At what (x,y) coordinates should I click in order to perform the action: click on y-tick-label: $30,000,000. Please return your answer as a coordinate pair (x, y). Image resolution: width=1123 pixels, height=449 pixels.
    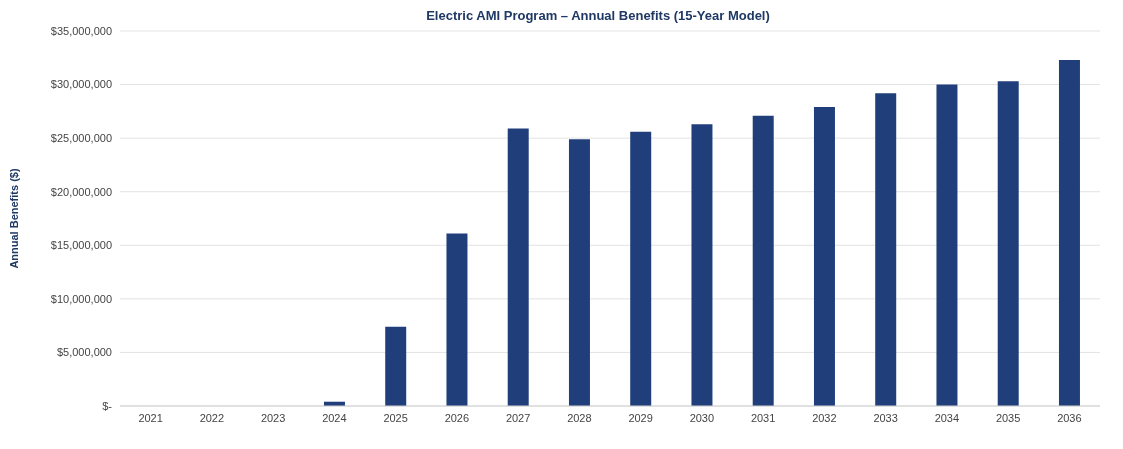
    Looking at the image, I should click on (81, 84).